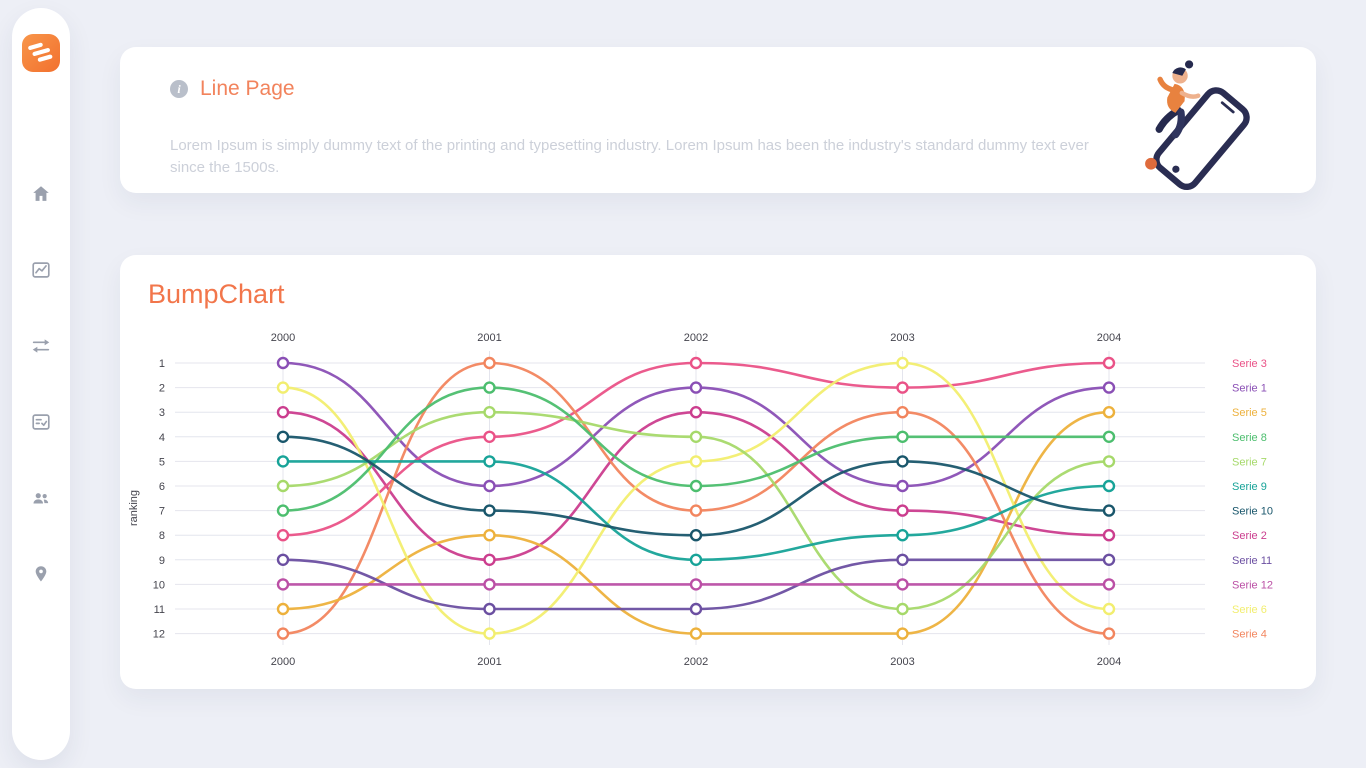 The height and width of the screenshot is (768, 1366). Describe the element at coordinates (41, 498) in the screenshot. I see `sidebar-item-users` at that location.